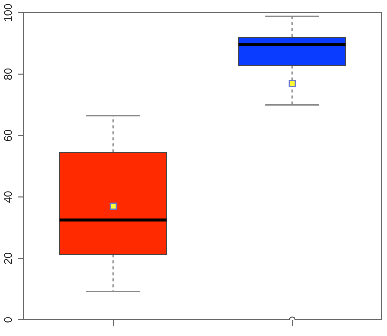  I want to click on y-tick-label: 60, so click(9, 136).